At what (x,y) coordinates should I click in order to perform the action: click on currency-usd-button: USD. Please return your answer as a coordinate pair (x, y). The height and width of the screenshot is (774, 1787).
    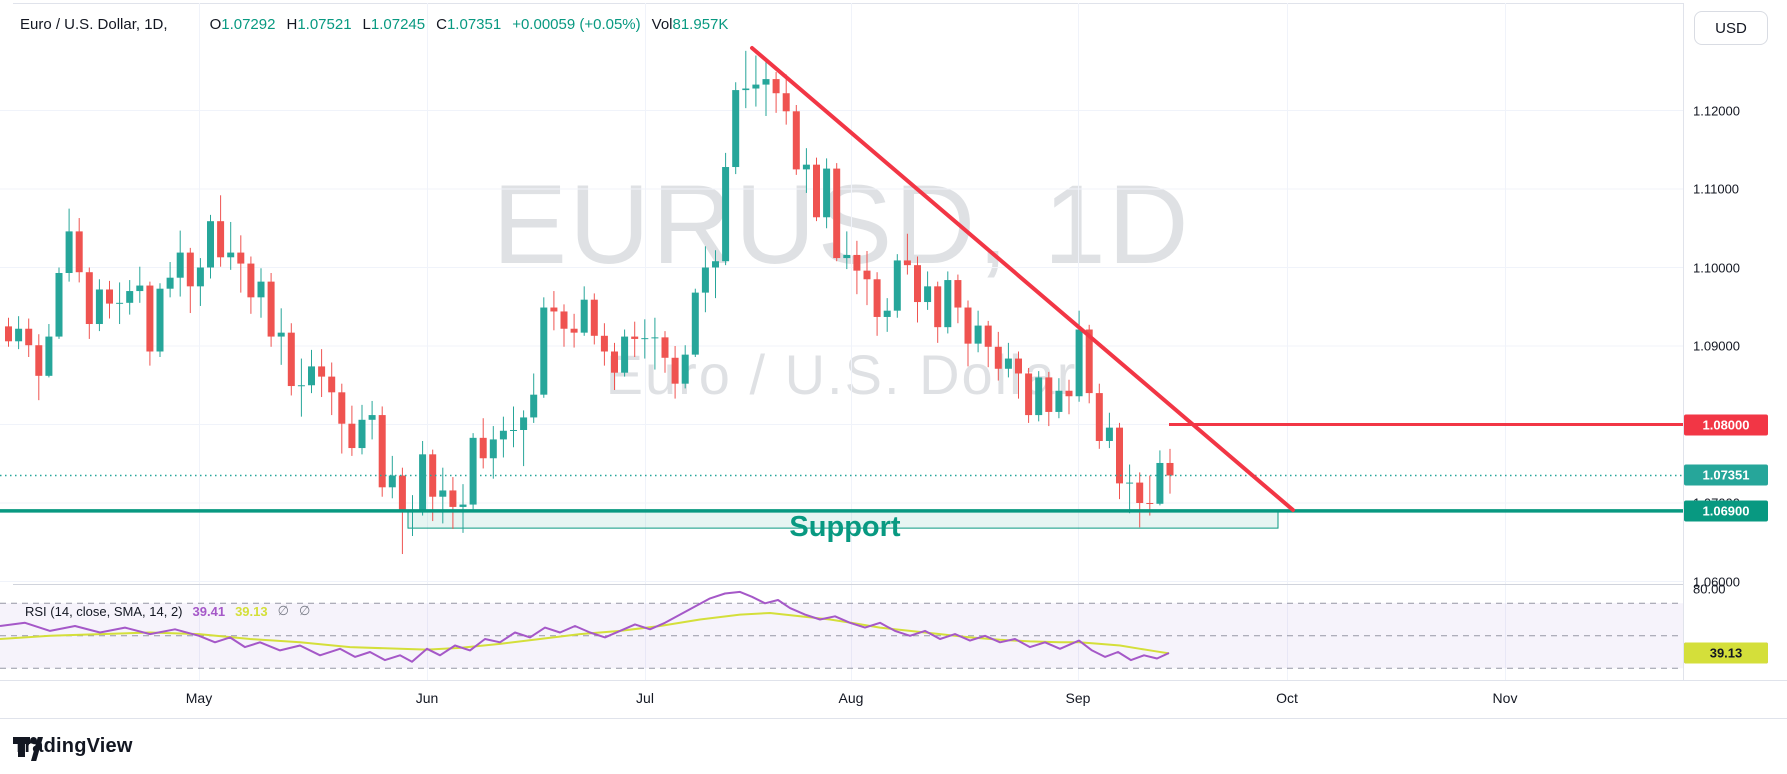
    Looking at the image, I should click on (1731, 28).